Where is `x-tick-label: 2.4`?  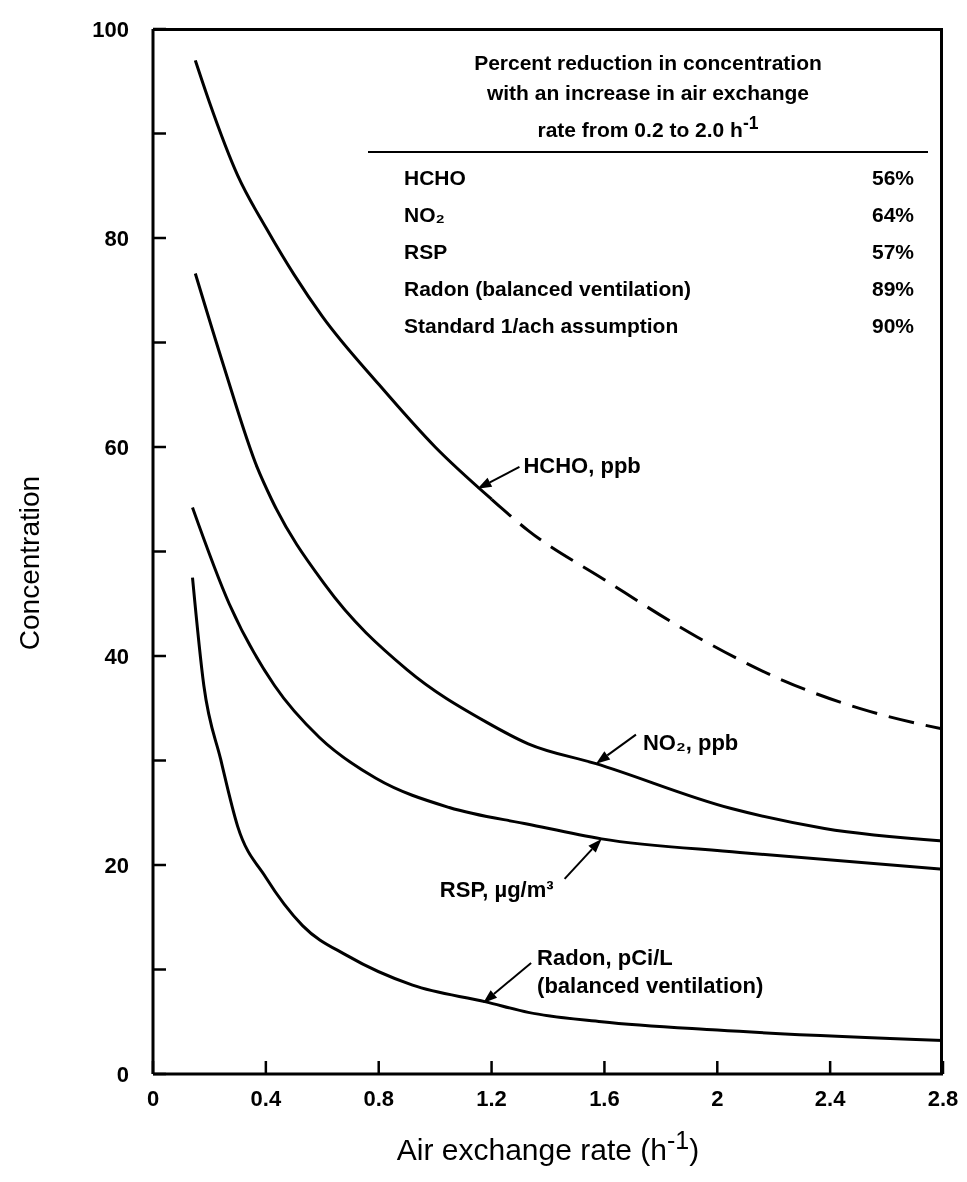 x-tick-label: 2.4 is located at coordinates (830, 1098).